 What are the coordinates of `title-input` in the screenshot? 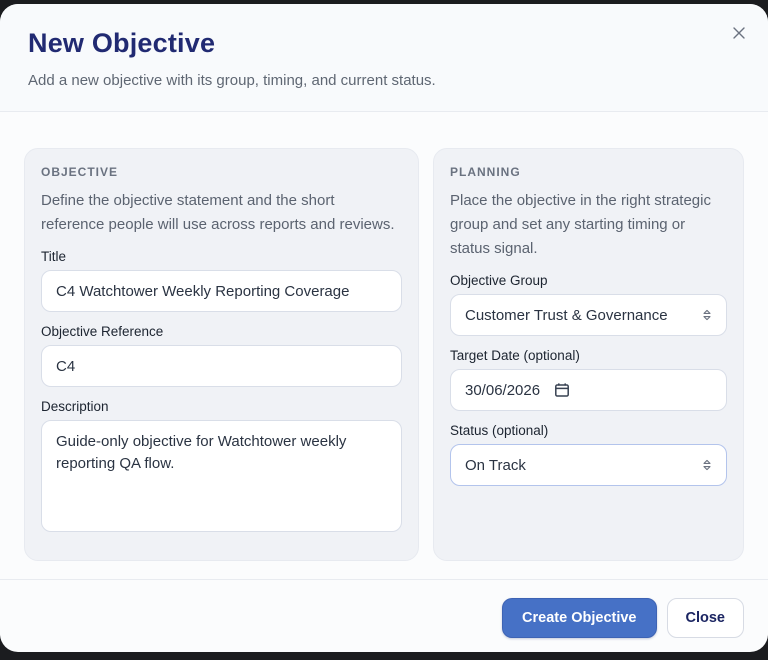 It's located at (221, 291).